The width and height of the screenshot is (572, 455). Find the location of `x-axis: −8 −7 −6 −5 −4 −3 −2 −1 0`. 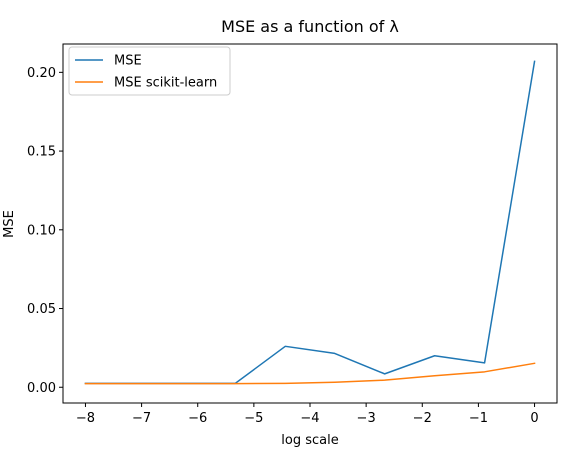

x-axis: −8 −7 −6 −5 −4 −3 −2 −1 0 is located at coordinates (307, 414).